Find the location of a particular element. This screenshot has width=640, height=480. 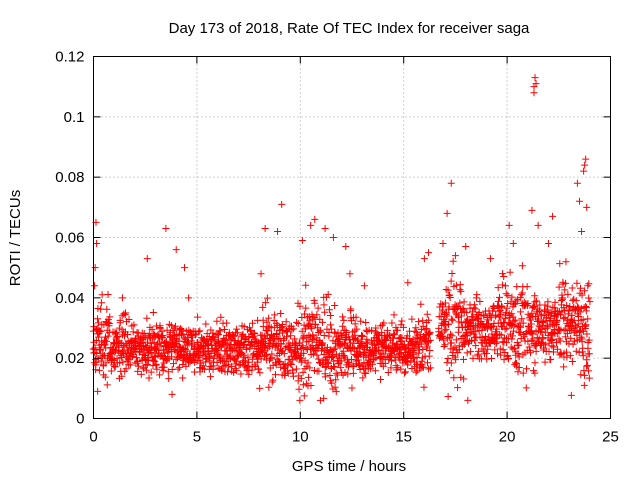

x-tick-label: 0 is located at coordinates (93, 437).